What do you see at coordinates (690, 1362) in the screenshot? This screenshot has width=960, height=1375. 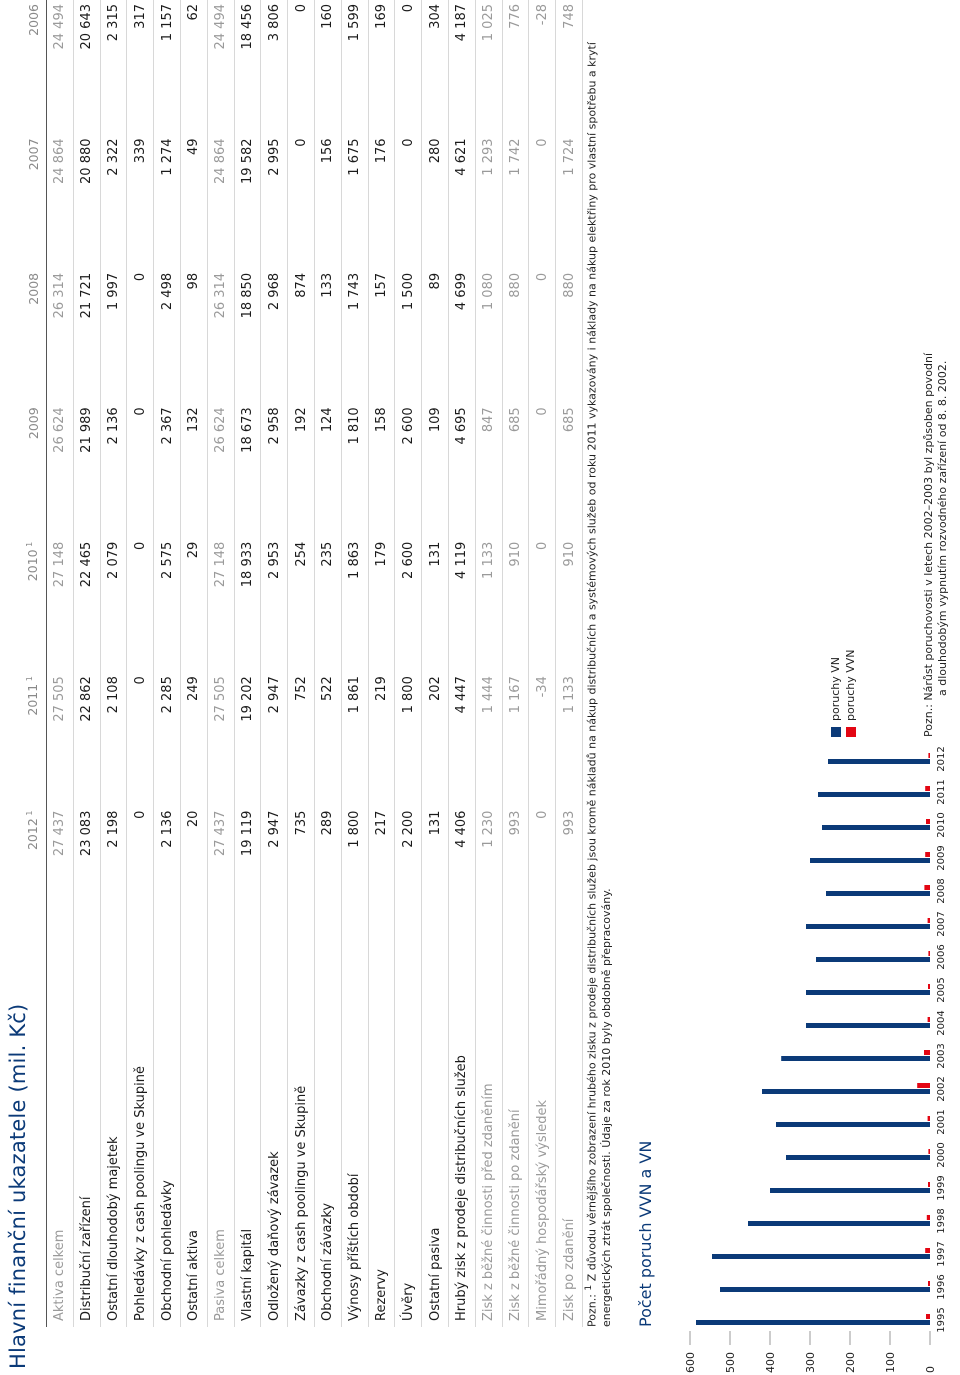 I see `y-tick-label: 600` at bounding box center [690, 1362].